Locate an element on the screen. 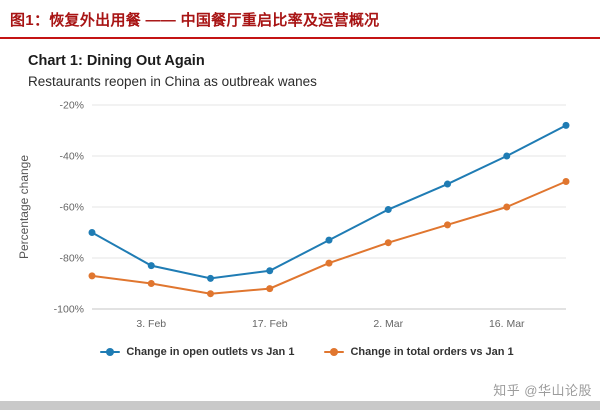 Image resolution: width=600 pixels, height=410 pixels. y-tick-label: -100% is located at coordinates (69, 310).